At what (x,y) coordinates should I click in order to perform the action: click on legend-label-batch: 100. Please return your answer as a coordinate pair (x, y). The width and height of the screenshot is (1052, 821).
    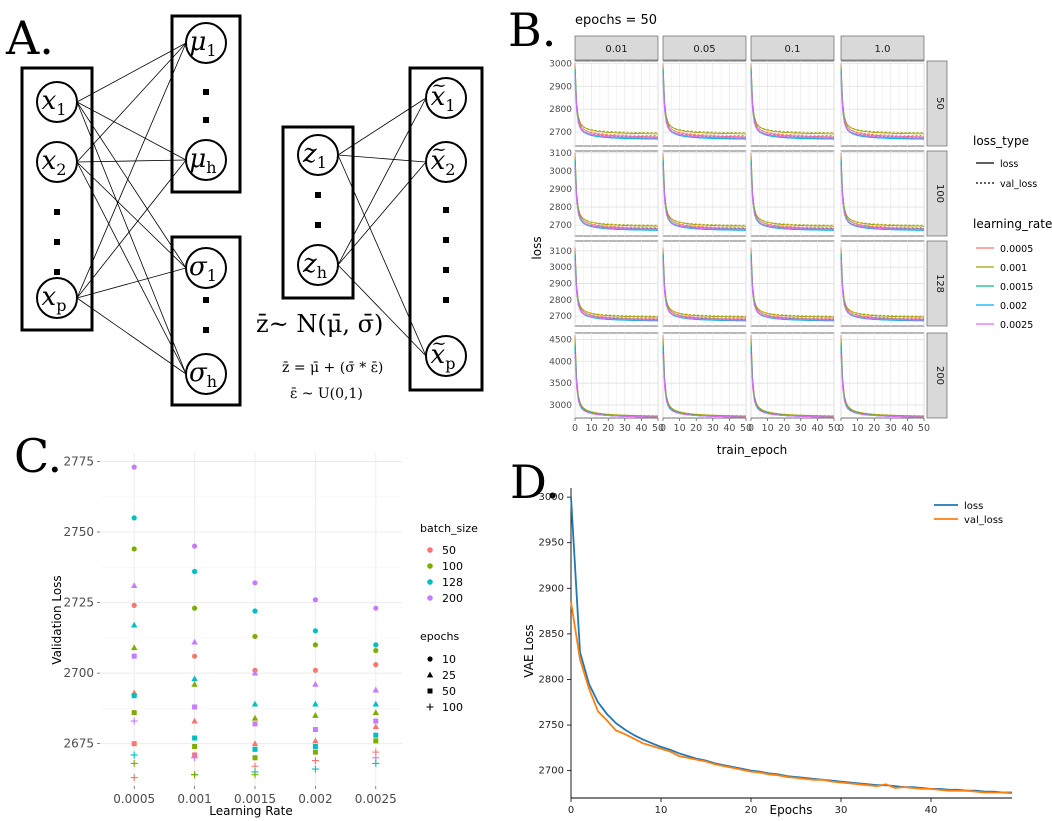
    Looking at the image, I should click on (452, 566).